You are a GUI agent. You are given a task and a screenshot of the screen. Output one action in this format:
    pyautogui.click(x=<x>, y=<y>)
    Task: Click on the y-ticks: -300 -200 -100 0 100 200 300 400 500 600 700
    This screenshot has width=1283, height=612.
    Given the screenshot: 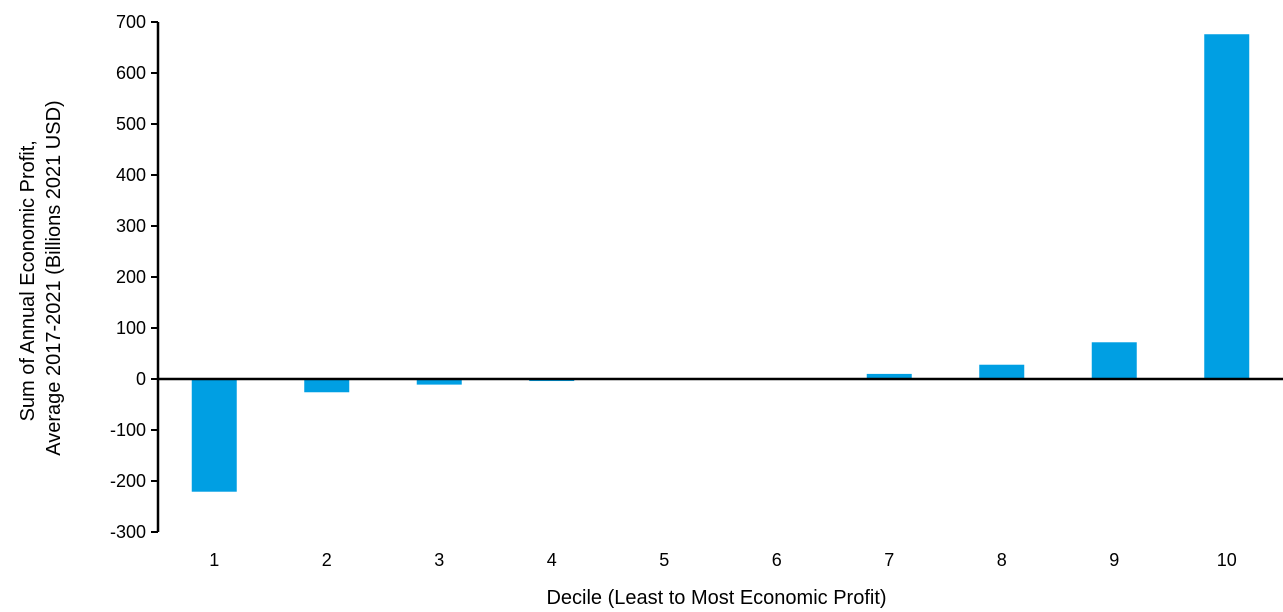 What is the action you would take?
    pyautogui.click(x=134, y=277)
    